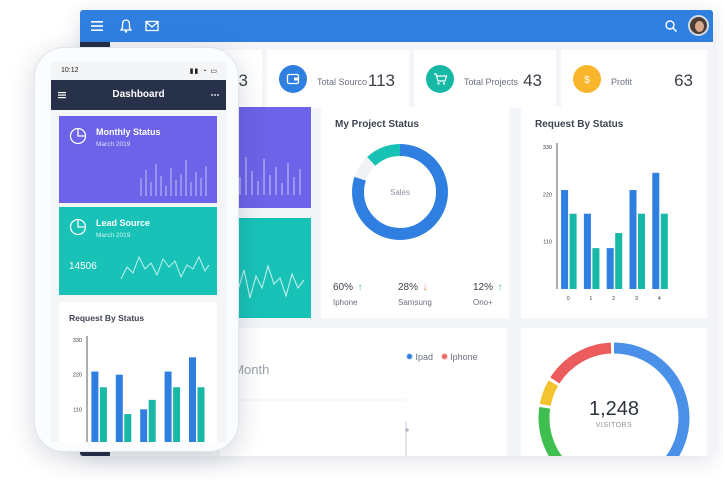 Image resolution: width=723 pixels, height=500 pixels. Describe the element at coordinates (415, 292) in the screenshot. I see `status-item: 28% ↓ Samsung` at that location.